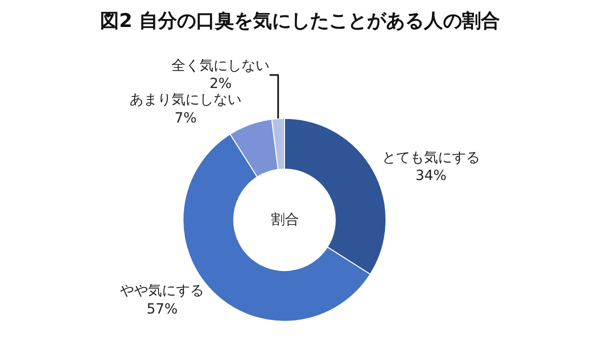 The width and height of the screenshot is (600, 337). What do you see at coordinates (162, 291) in the screenshot?
I see `slice-label: やや気にする` at bounding box center [162, 291].